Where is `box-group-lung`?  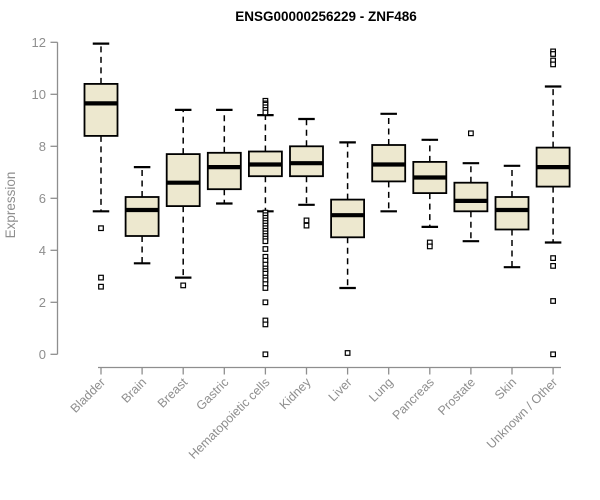
box-group-lung is located at coordinates (389, 162).